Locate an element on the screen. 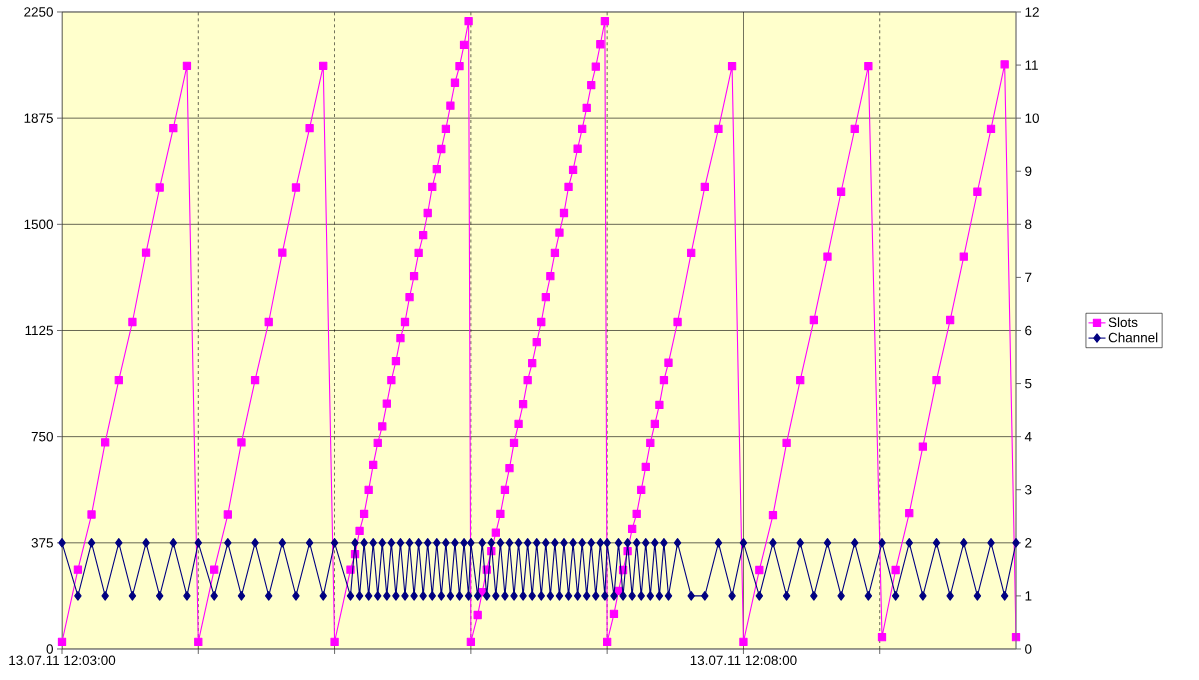  y2-tick-label: 12 is located at coordinates (1032, 12).